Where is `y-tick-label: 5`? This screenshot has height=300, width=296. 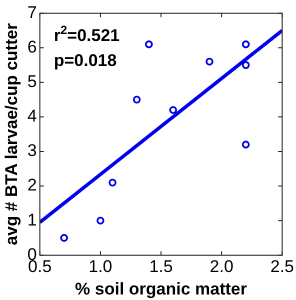
y-tick-label: 5 is located at coordinates (32, 82).